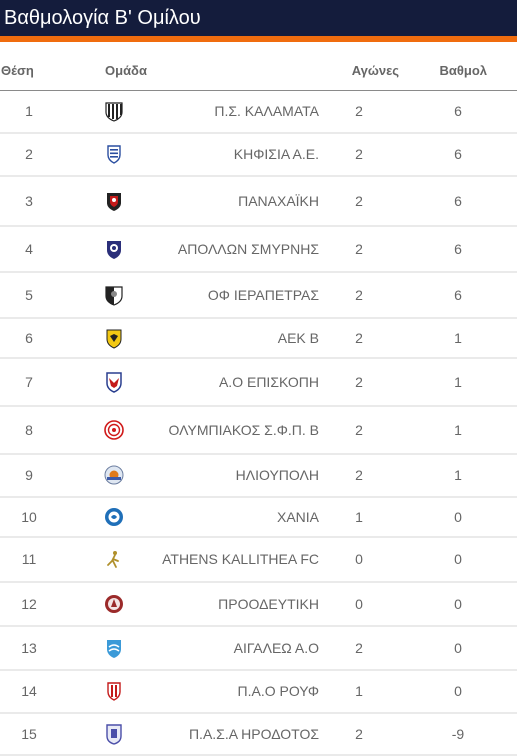 This screenshot has width=517, height=756. Describe the element at coordinates (29, 249) in the screenshot. I see `position-cell: 4` at that location.